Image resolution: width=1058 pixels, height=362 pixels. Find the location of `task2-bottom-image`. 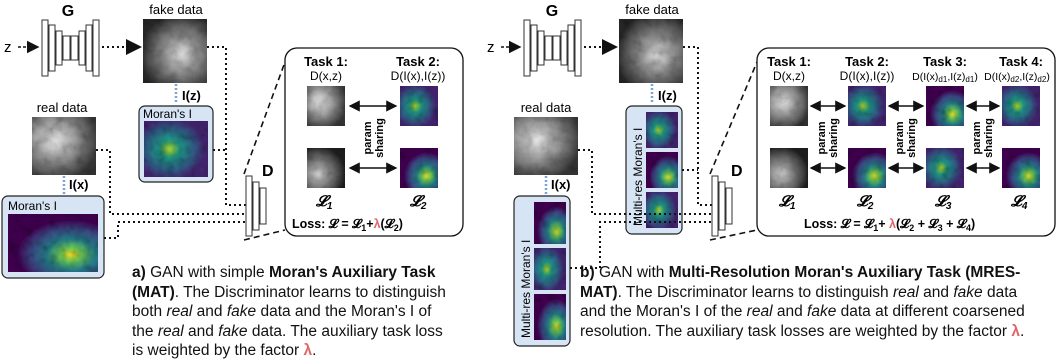

task2-bottom-image is located at coordinates (419, 168).